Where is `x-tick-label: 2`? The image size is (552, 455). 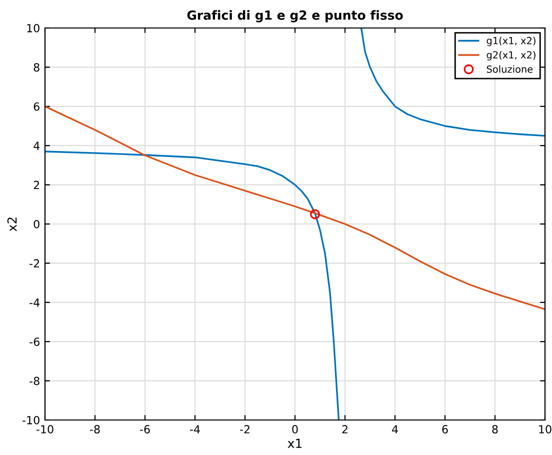
x-tick-label: 2 is located at coordinates (345, 429).